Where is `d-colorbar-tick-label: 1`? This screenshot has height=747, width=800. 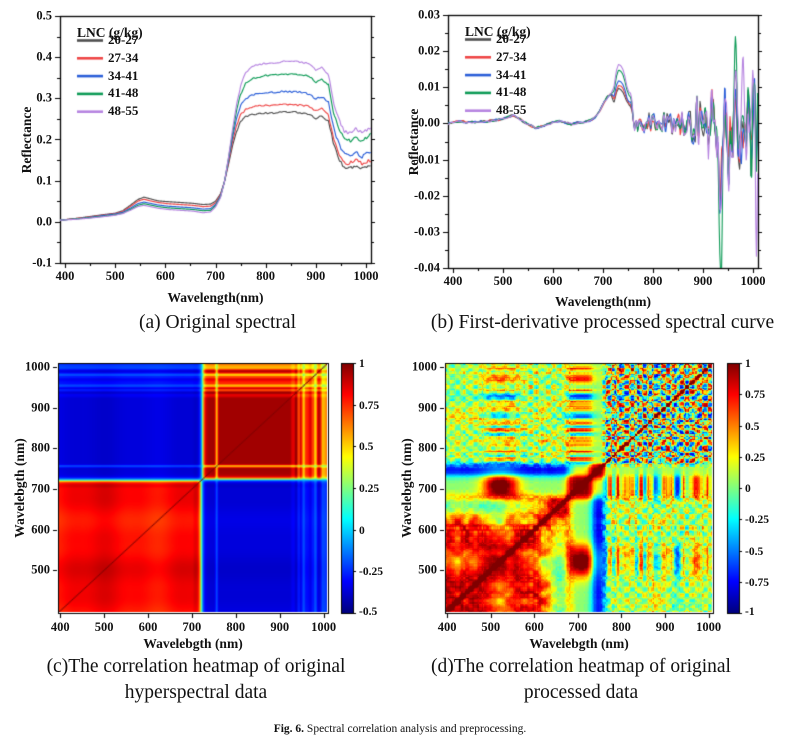
d-colorbar-tick-label: 1 is located at coordinates (748, 364).